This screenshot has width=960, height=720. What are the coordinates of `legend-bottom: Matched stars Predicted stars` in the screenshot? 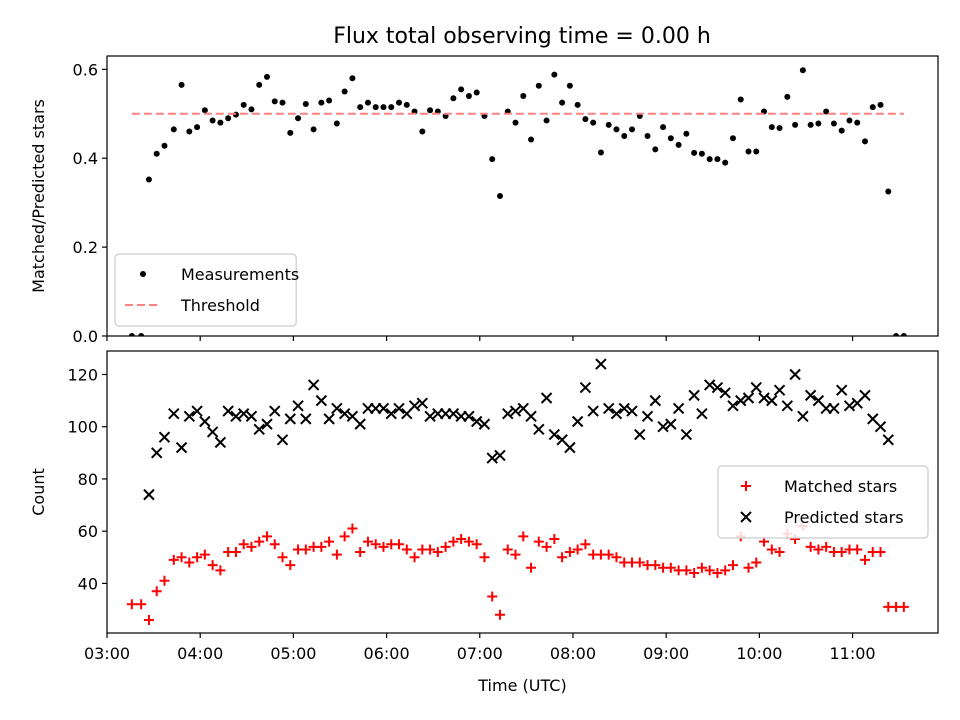 It's located at (823, 502).